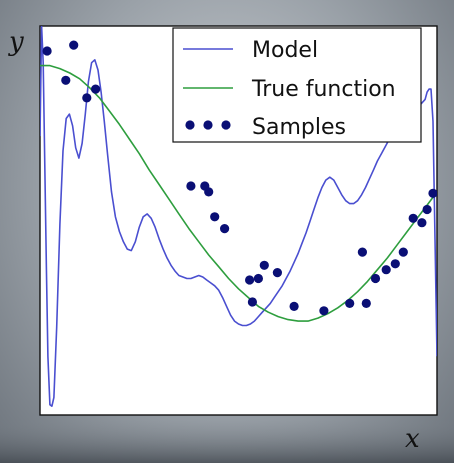 The height and width of the screenshot is (463, 454). I want to click on y-axis-label: y, so click(16, 42).